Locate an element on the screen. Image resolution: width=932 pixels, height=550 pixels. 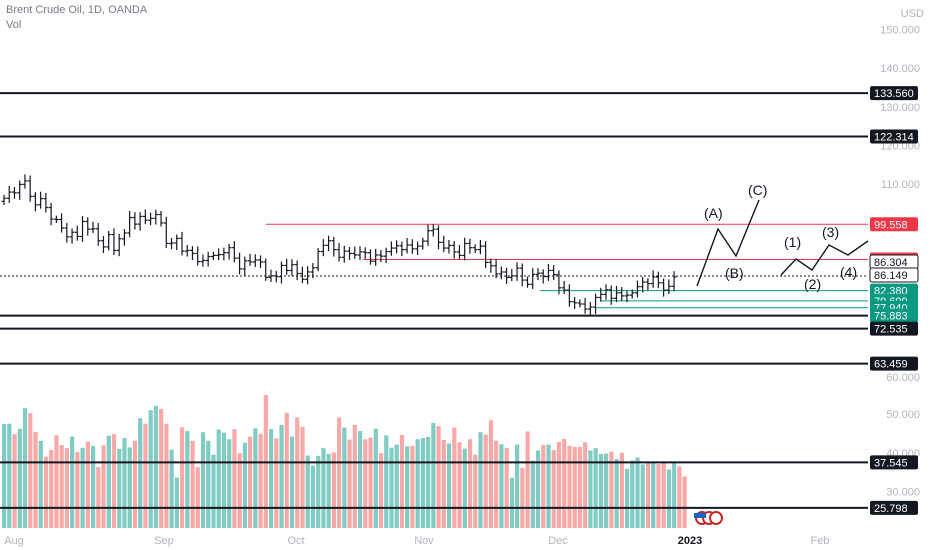
currency-label: USD is located at coordinates (912, 13).